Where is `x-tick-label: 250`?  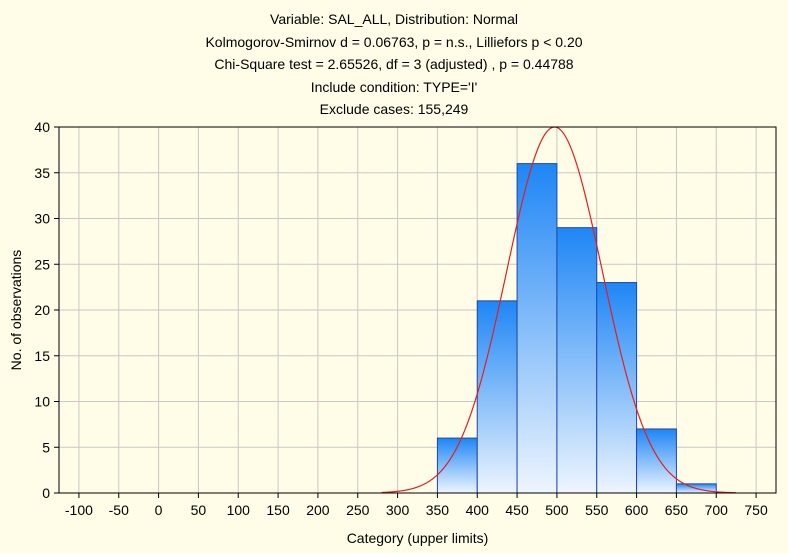
x-tick-label: 250 is located at coordinates (358, 510).